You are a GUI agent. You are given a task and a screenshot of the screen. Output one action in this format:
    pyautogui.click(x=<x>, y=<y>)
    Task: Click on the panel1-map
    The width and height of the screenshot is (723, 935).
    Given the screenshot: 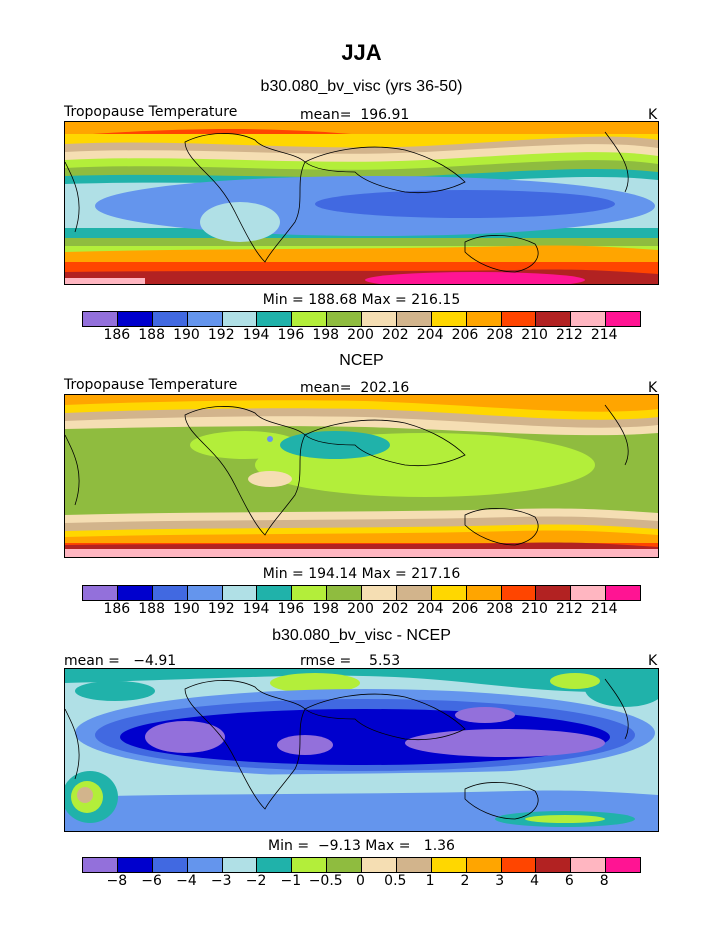 What is the action you would take?
    pyautogui.click(x=361, y=203)
    